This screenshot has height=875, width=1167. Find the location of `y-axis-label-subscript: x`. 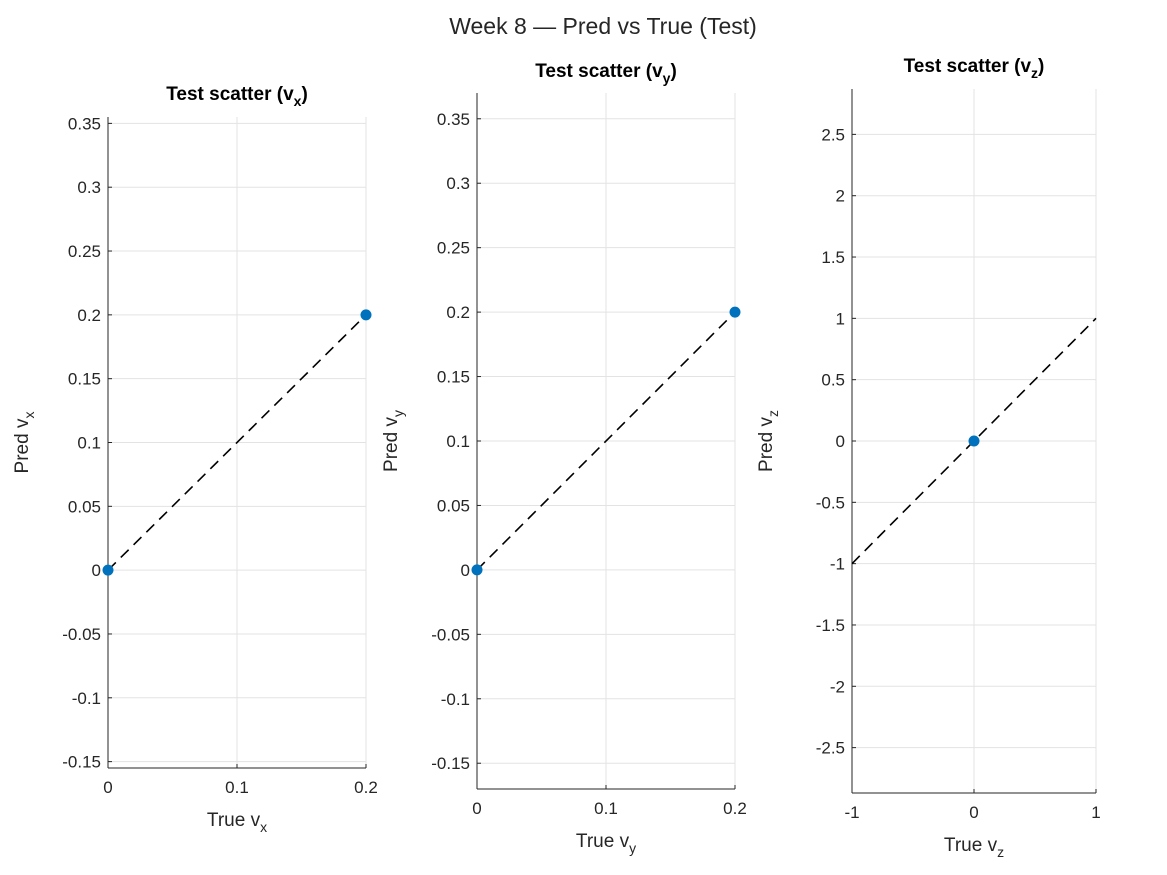

y-axis-label-subscript: x is located at coordinates (29, 415).